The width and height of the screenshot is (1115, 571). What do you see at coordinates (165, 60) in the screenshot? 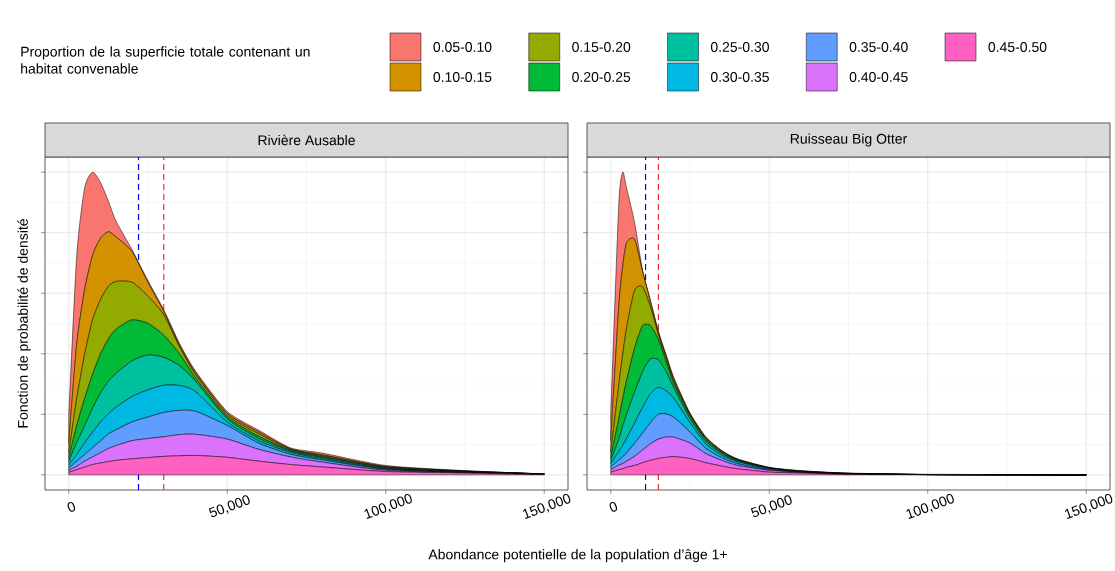
I see `legend-title: Proportion de la superficie totale contenant un habitat convenable` at bounding box center [165, 60].